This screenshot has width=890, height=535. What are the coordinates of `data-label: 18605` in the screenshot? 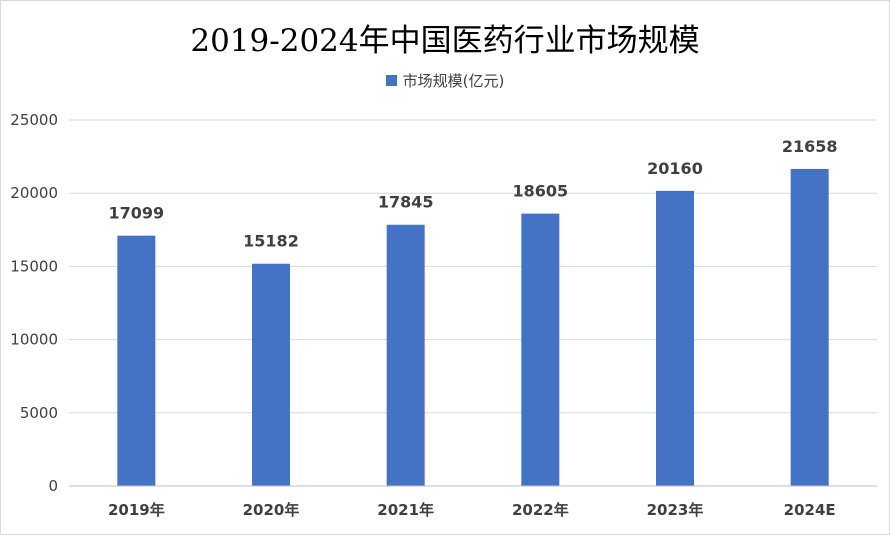 It's located at (540, 191).